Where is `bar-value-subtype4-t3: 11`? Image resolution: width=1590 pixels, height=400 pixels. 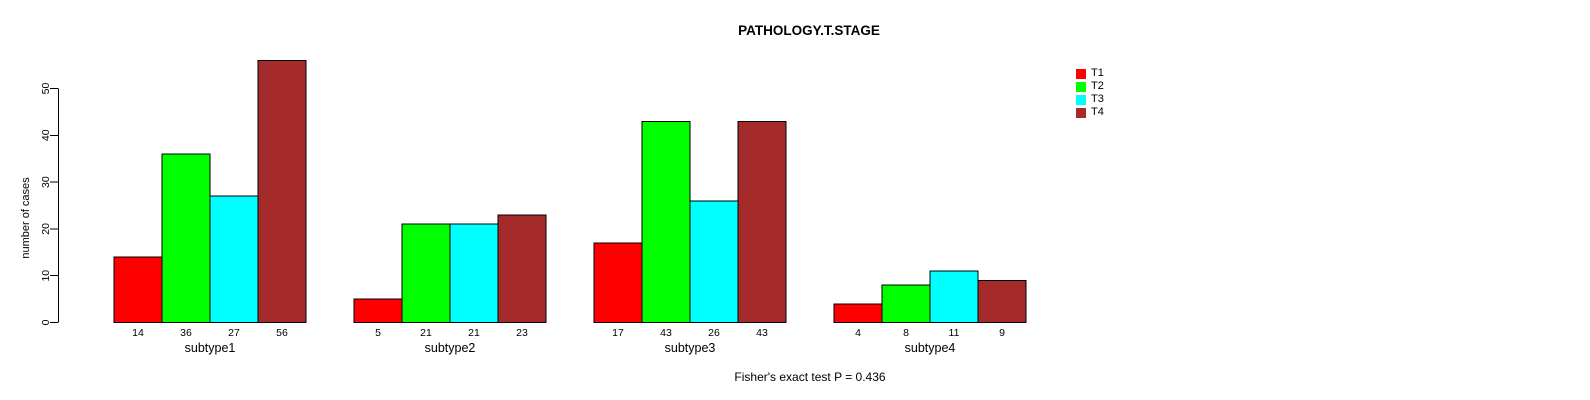 bar-value-subtype4-t3: 11 is located at coordinates (954, 333).